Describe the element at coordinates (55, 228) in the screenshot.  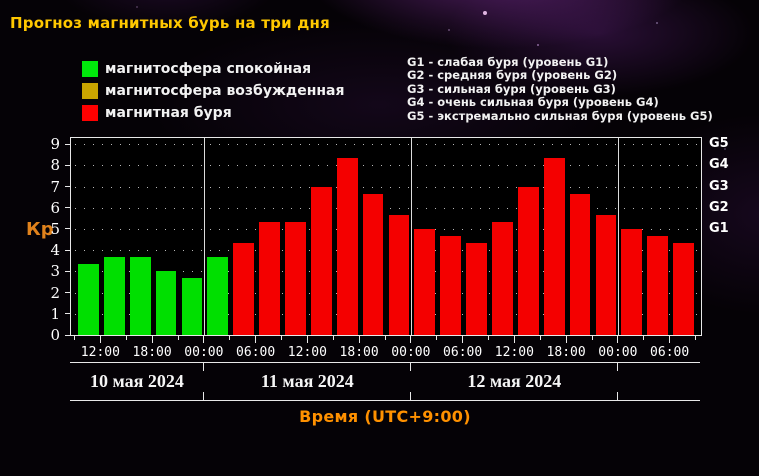
I see `y-tick-label: 5` at that location.